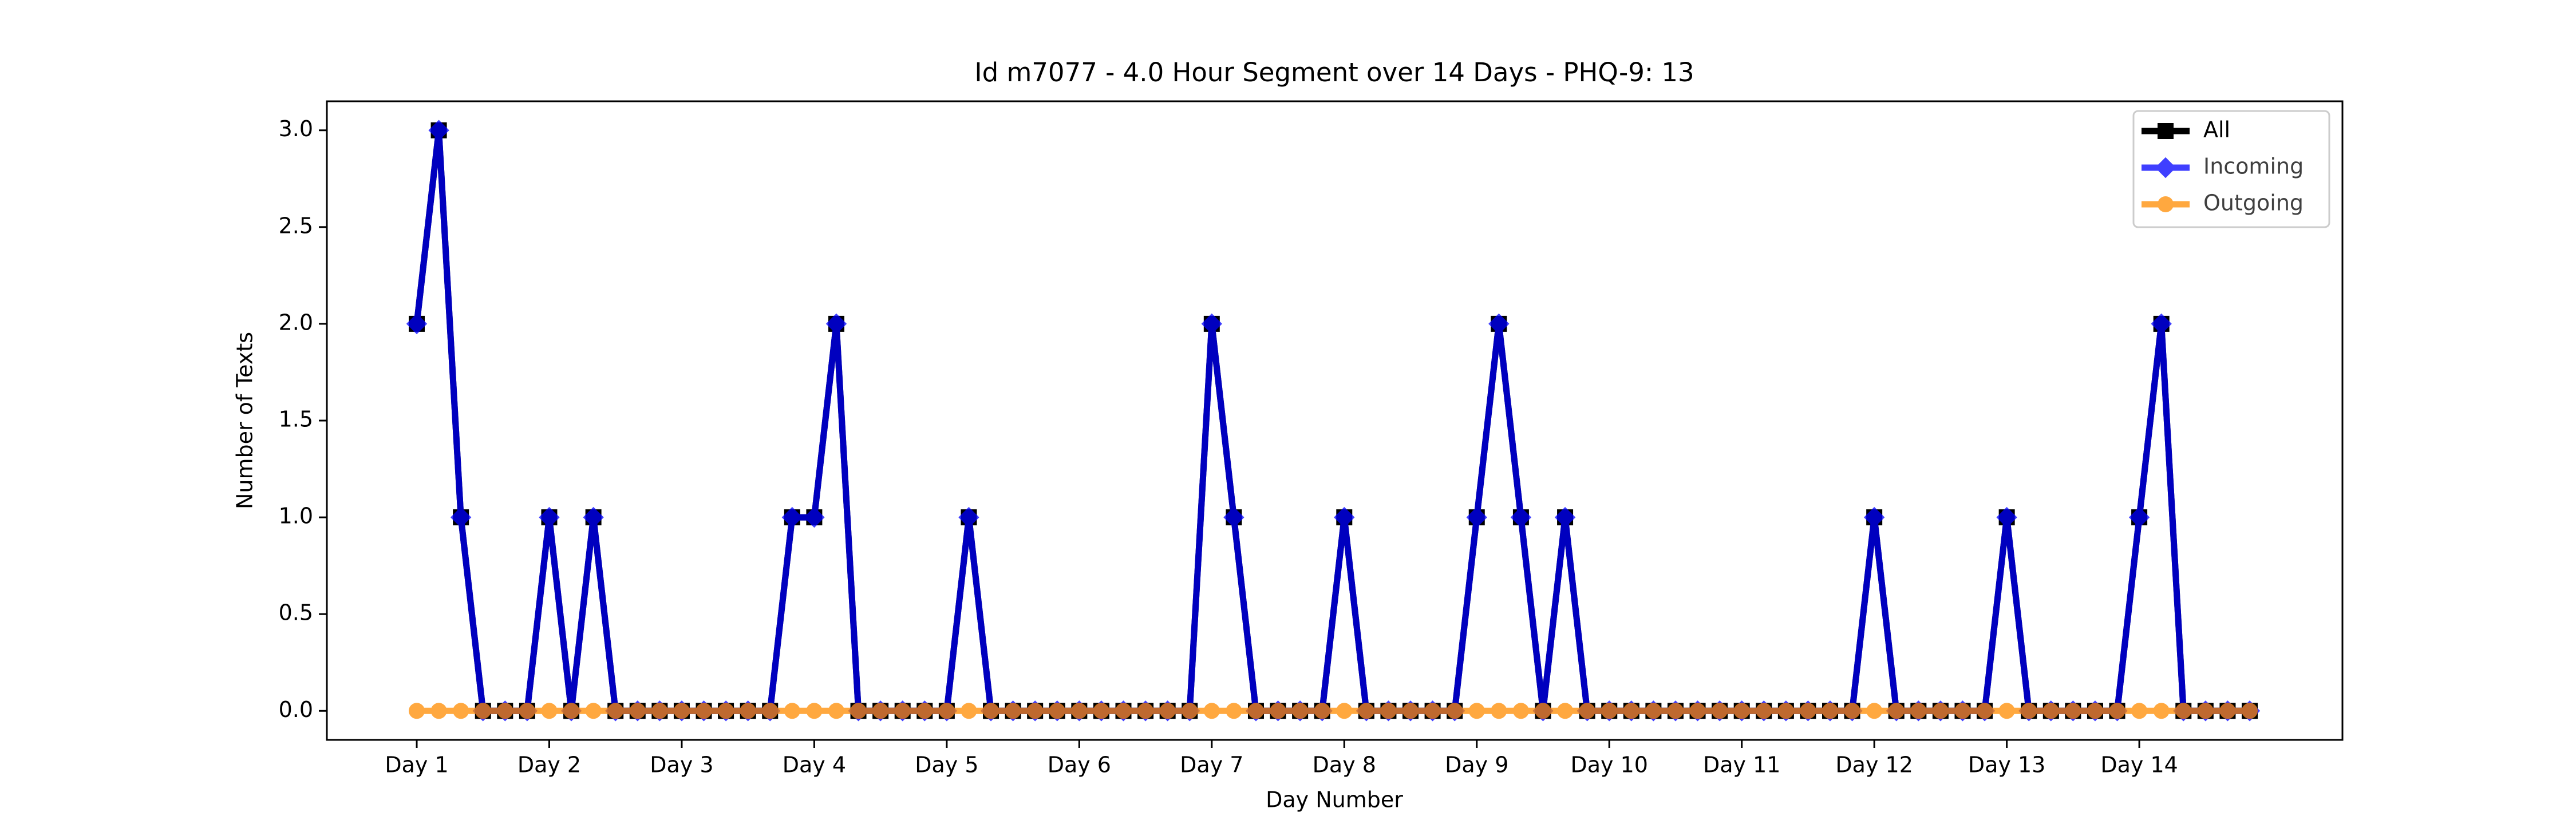  What do you see at coordinates (1079, 765) in the screenshot?
I see `x-tick-label: Day 6` at bounding box center [1079, 765].